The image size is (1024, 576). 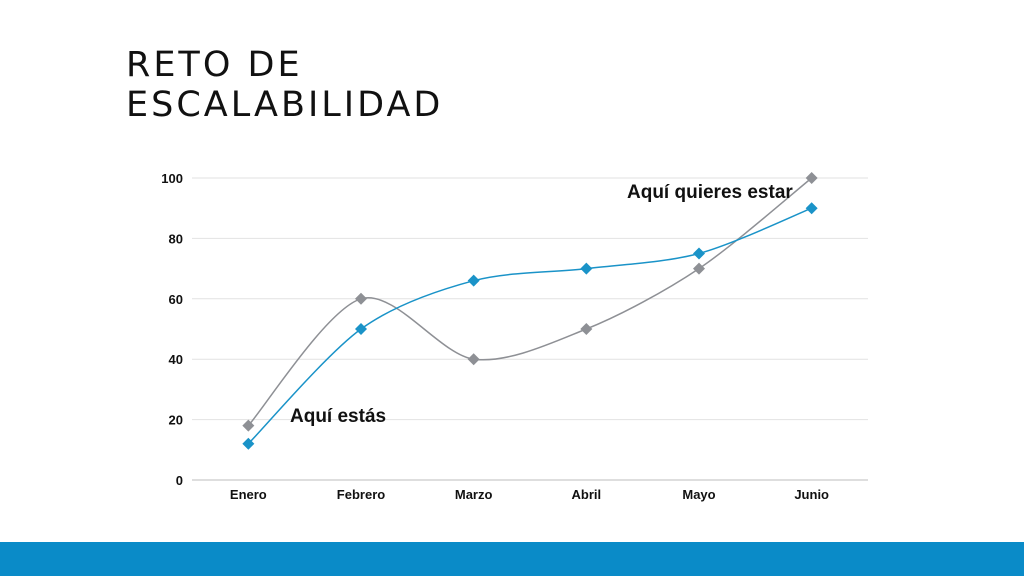 What do you see at coordinates (710, 192) in the screenshot?
I see `annotation-target: Aquí quieres estar` at bounding box center [710, 192].